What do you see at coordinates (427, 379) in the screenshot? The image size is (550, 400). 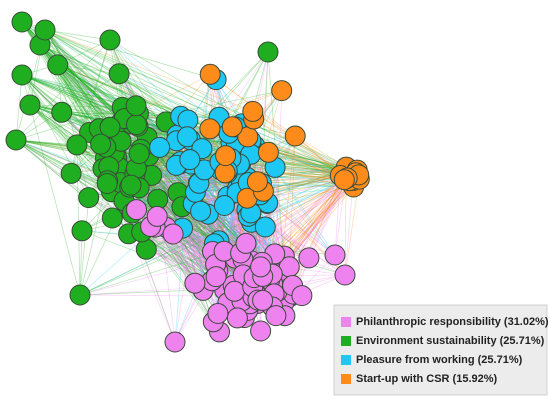 I see `legend-label: Start-up with CSR (15.92%)` at bounding box center [427, 379].